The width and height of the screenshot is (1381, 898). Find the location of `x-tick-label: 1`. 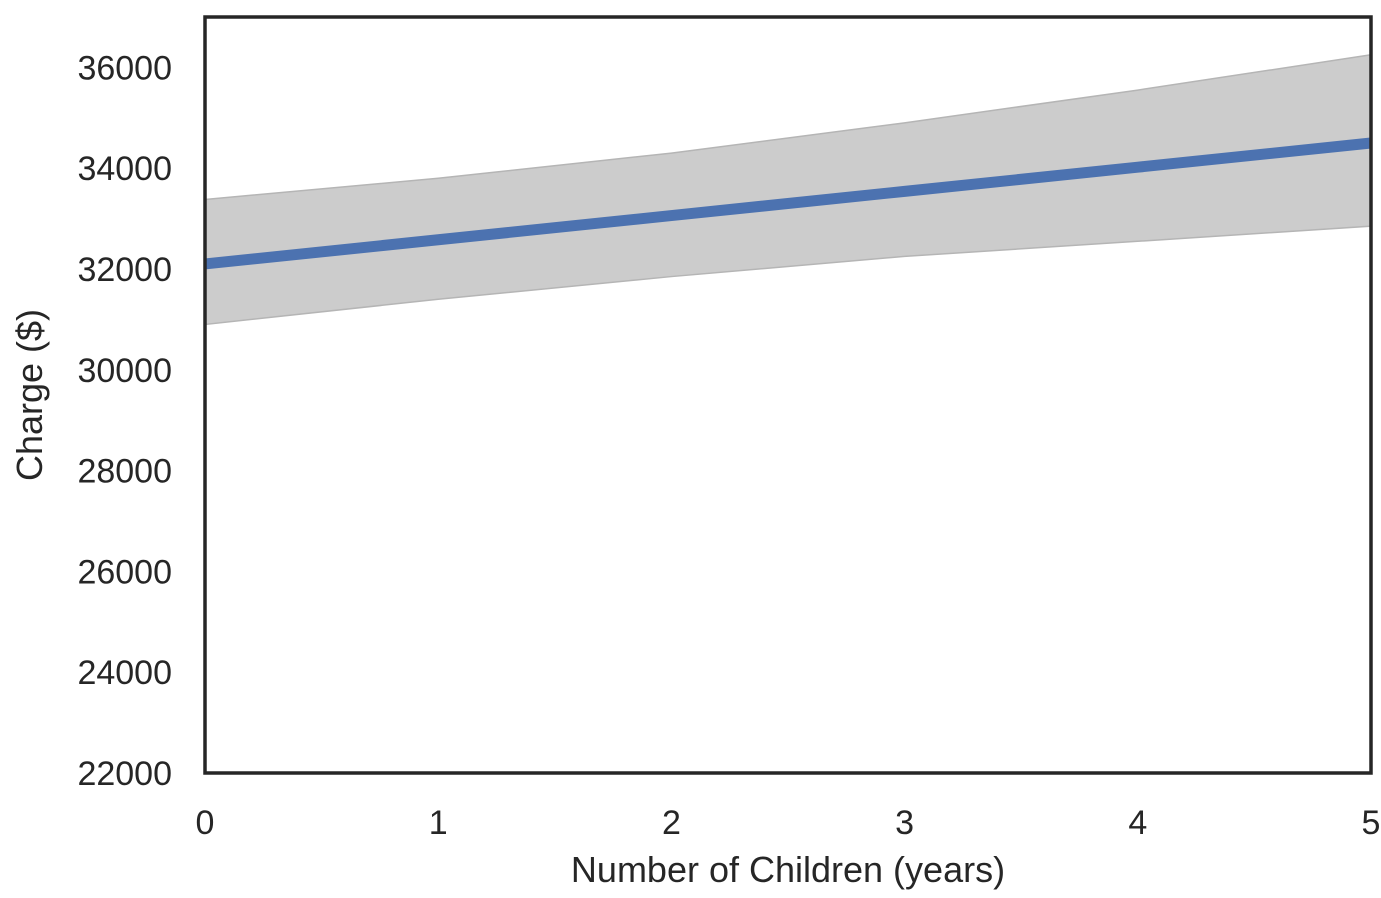

x-tick-label: 1 is located at coordinates (438, 823).